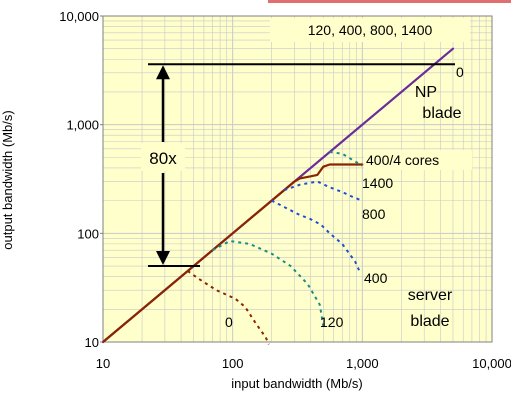 This screenshot has height=401, width=511. What do you see at coordinates (491, 363) in the screenshot?
I see `x-tick-label: 10,000` at bounding box center [491, 363].